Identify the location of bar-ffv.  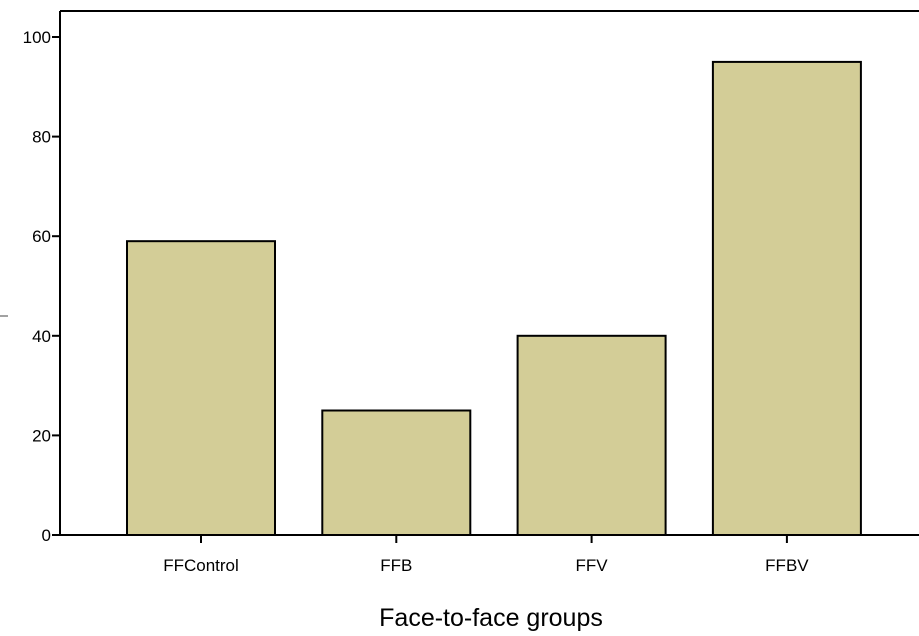
(591, 435).